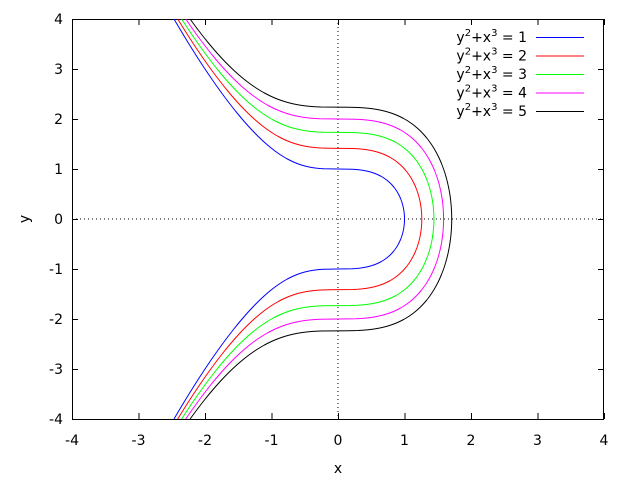 This screenshot has width=640, height=485. What do you see at coordinates (25, 219) in the screenshot?
I see `y-axis-label: y` at bounding box center [25, 219].